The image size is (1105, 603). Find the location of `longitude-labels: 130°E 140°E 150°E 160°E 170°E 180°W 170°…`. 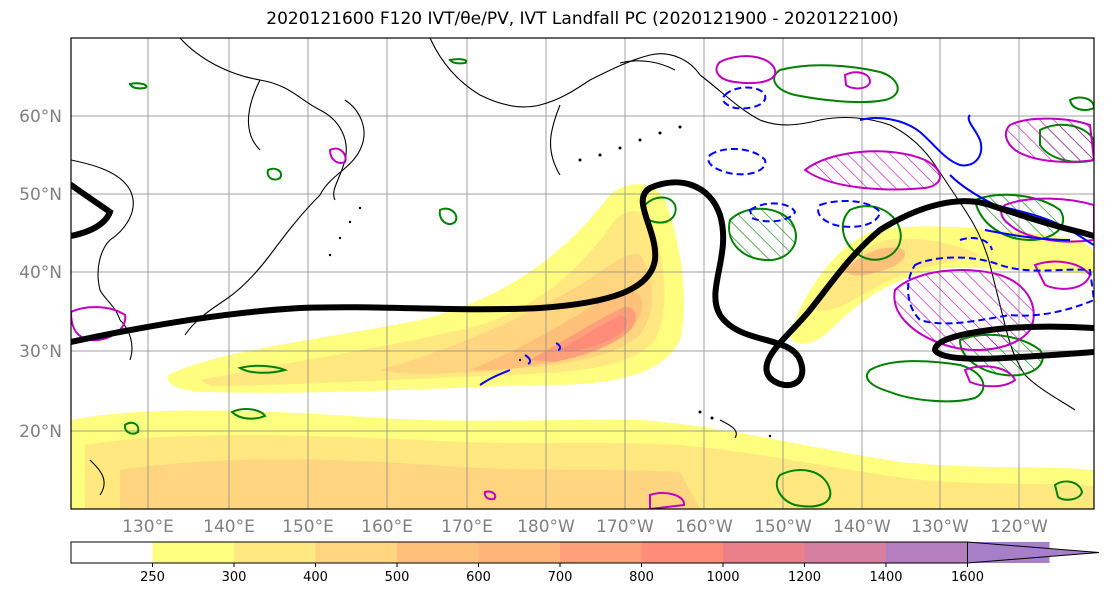

longitude-labels: 130°E 140°E 150°E 160°E 170°E 180°W 170°… is located at coordinates (585, 527).